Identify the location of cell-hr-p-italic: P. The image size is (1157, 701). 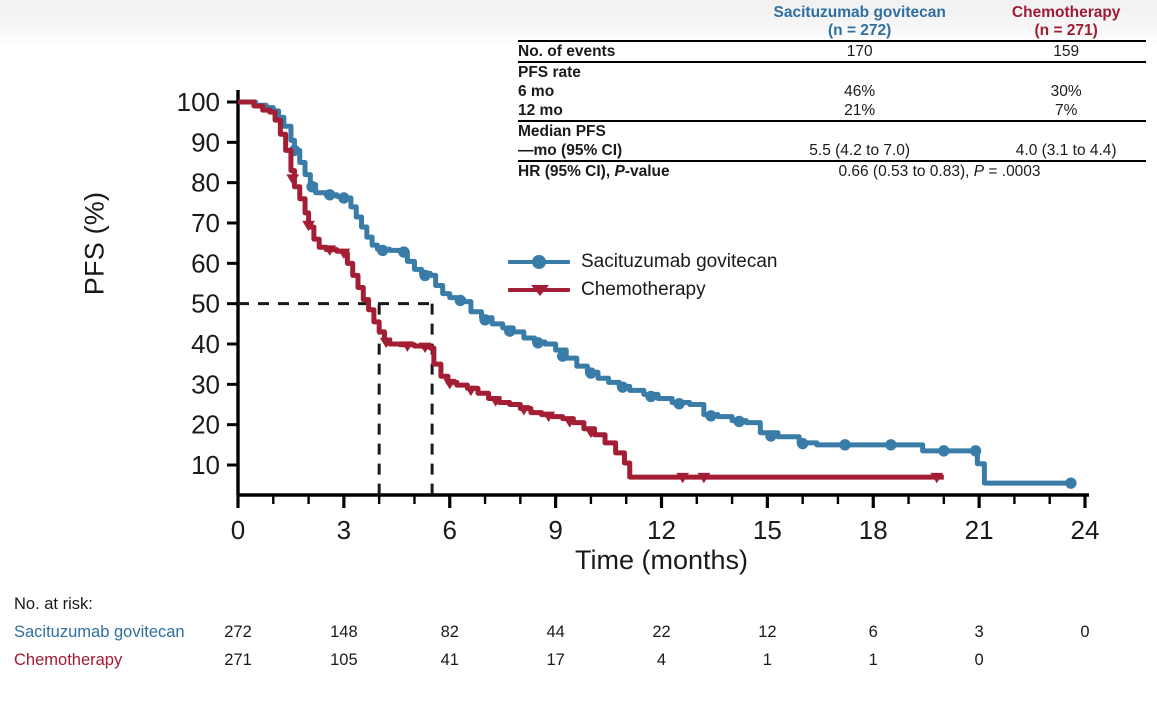
(979, 171).